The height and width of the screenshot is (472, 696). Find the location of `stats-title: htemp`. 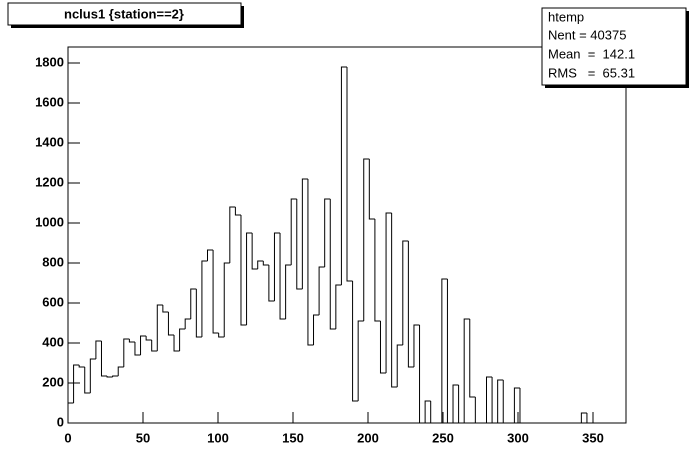

stats-title: htemp is located at coordinates (566, 16).